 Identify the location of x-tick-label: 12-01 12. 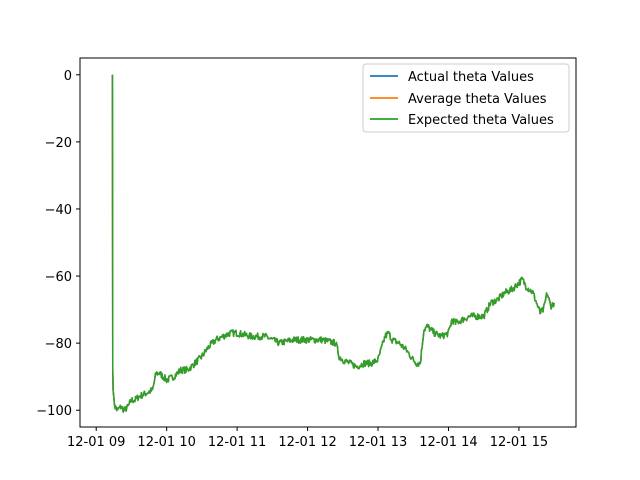
(307, 442).